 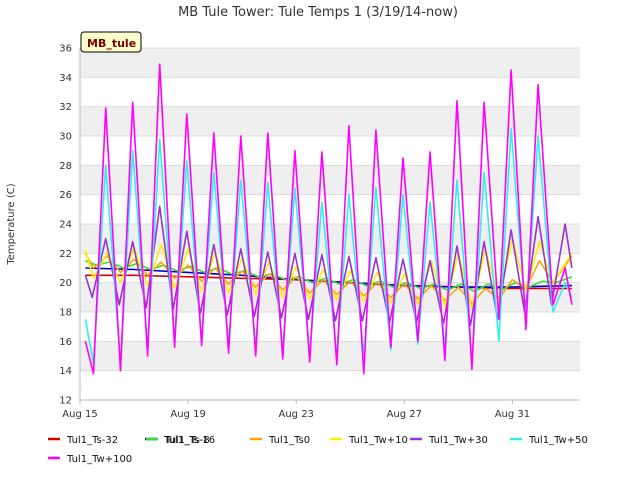 I want to click on y-tick-label: 12, so click(x=65, y=401).